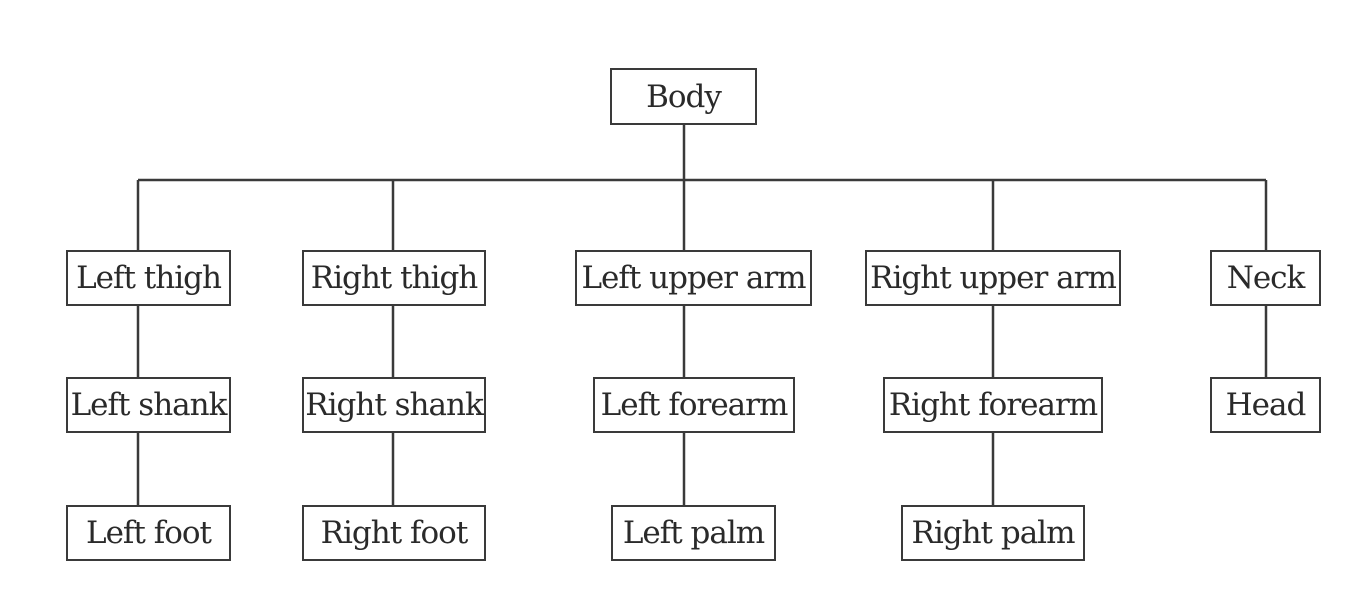 The height and width of the screenshot is (597, 1353). What do you see at coordinates (993, 533) in the screenshot?
I see `node-right-palm: Right palm` at bounding box center [993, 533].